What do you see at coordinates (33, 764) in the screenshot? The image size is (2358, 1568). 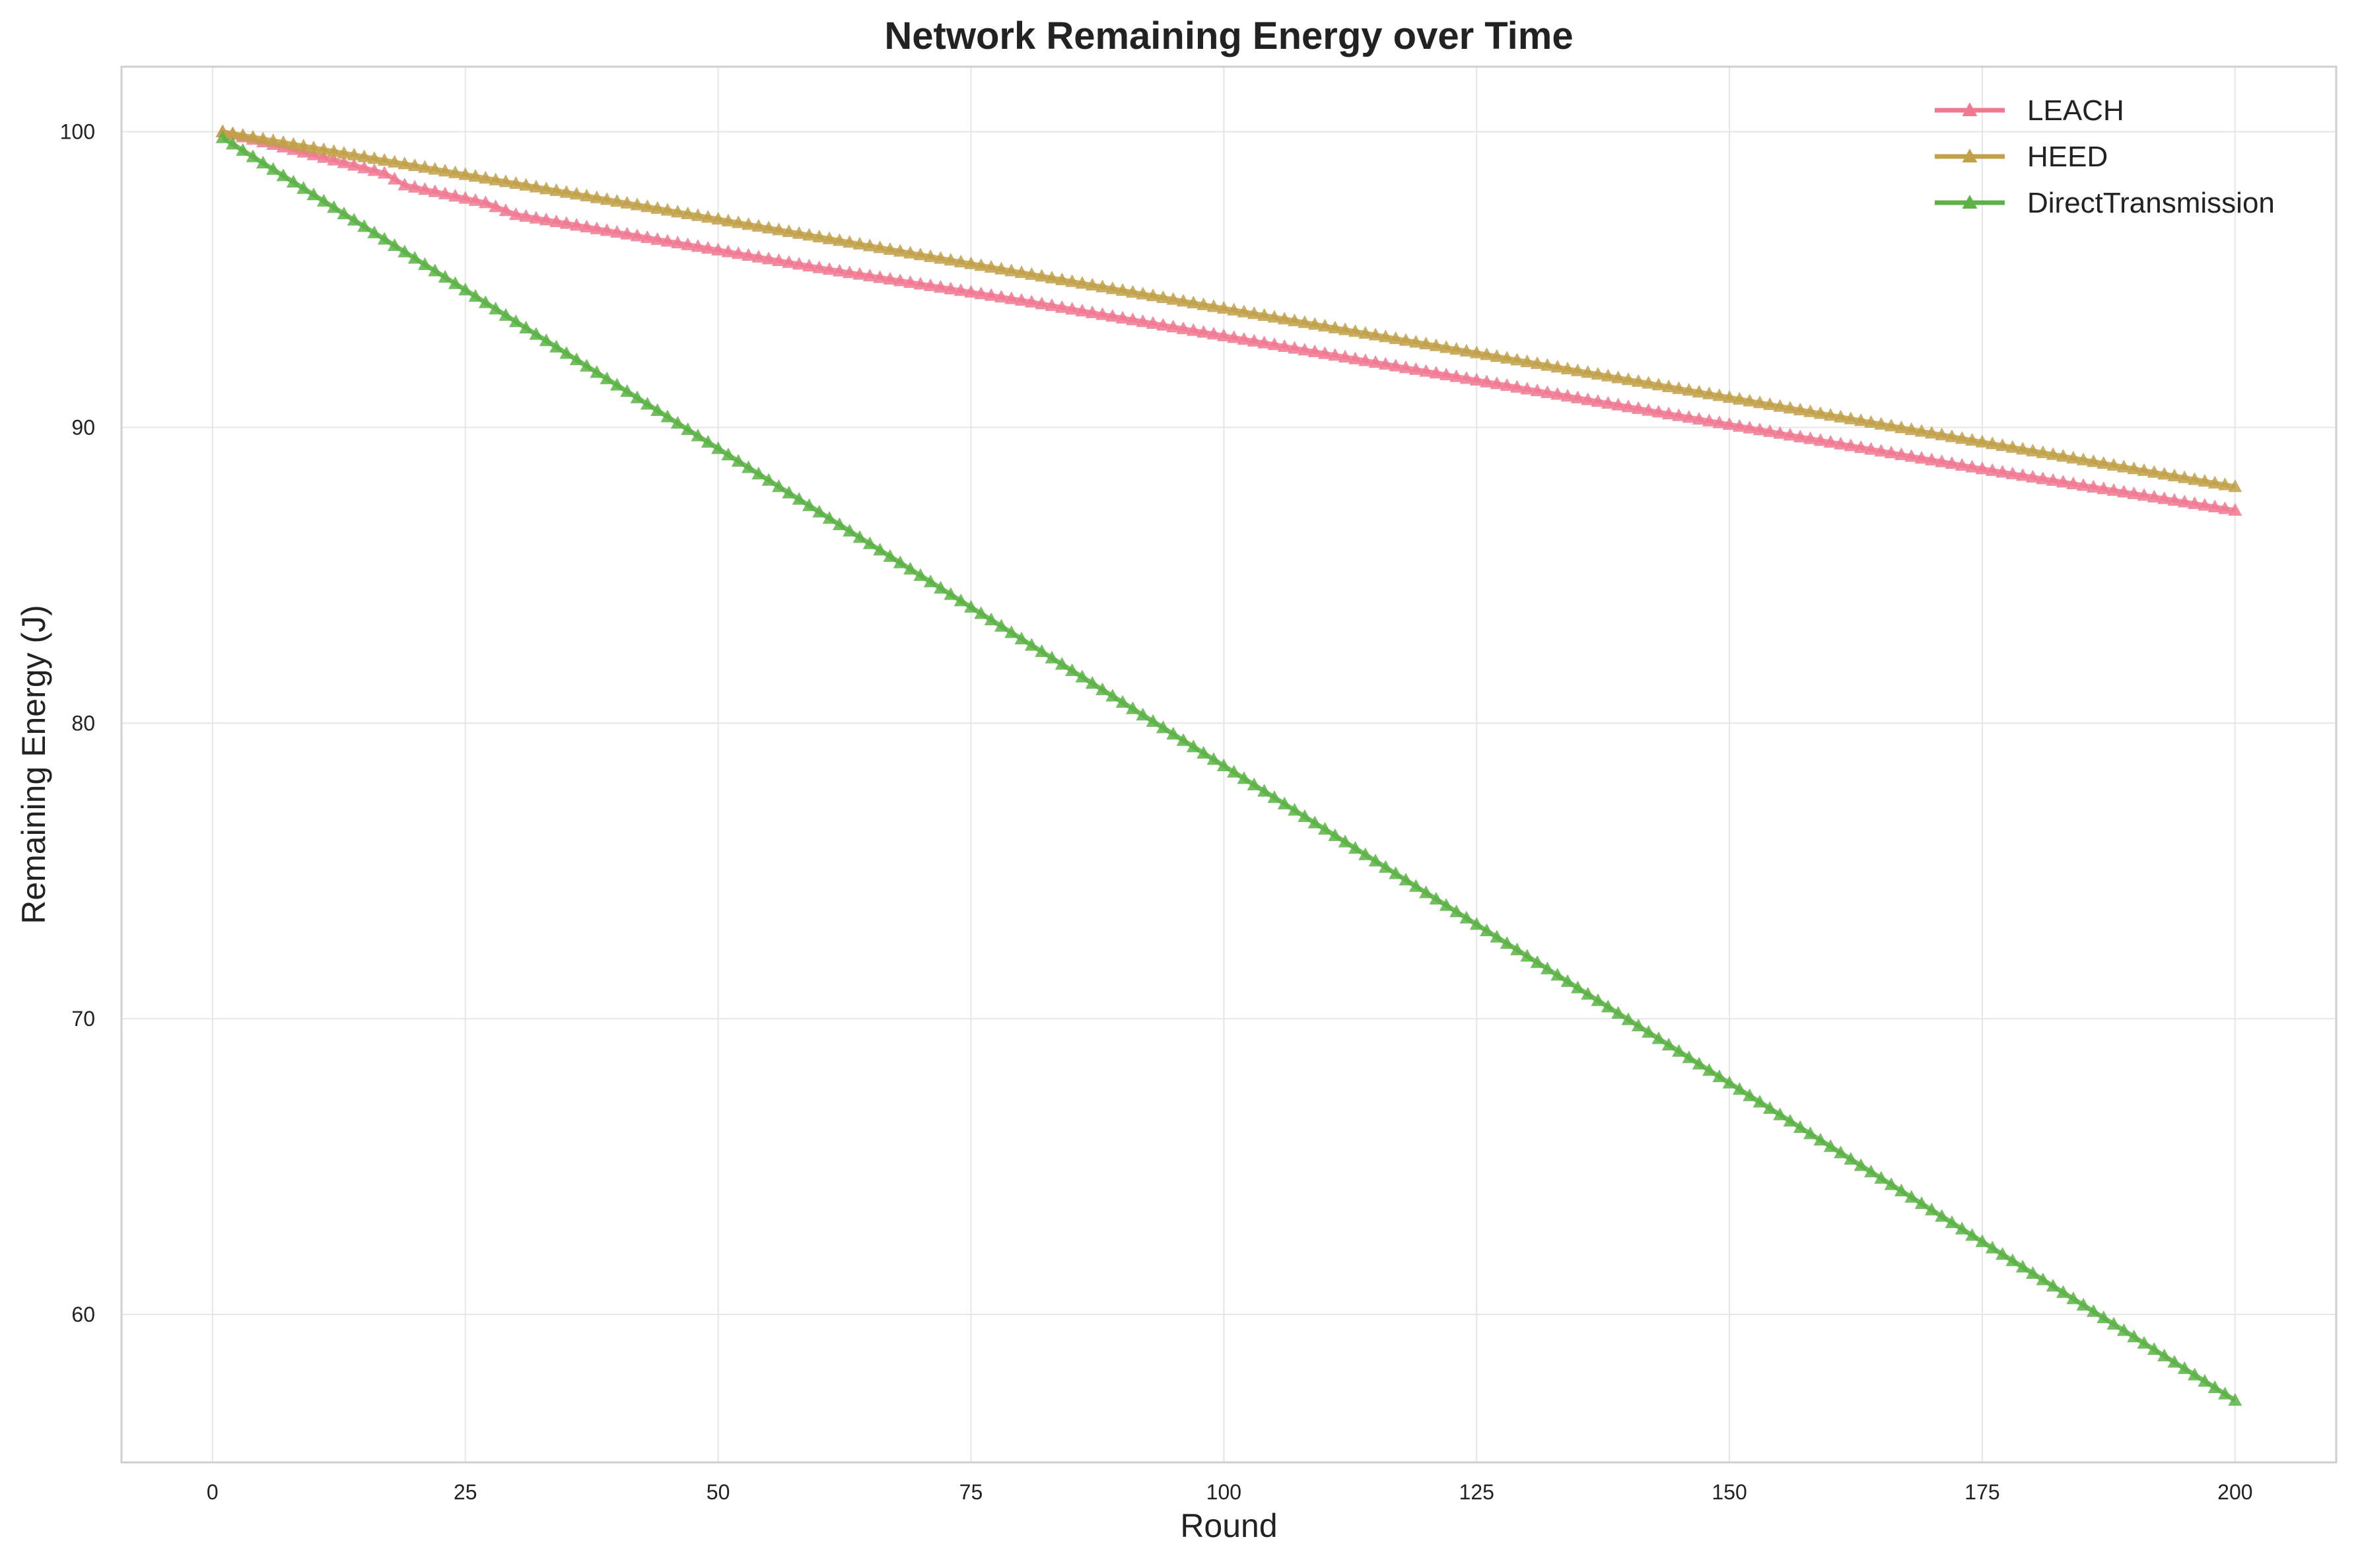 I see `y-axis-label: Remaining Energy (J)` at bounding box center [33, 764].